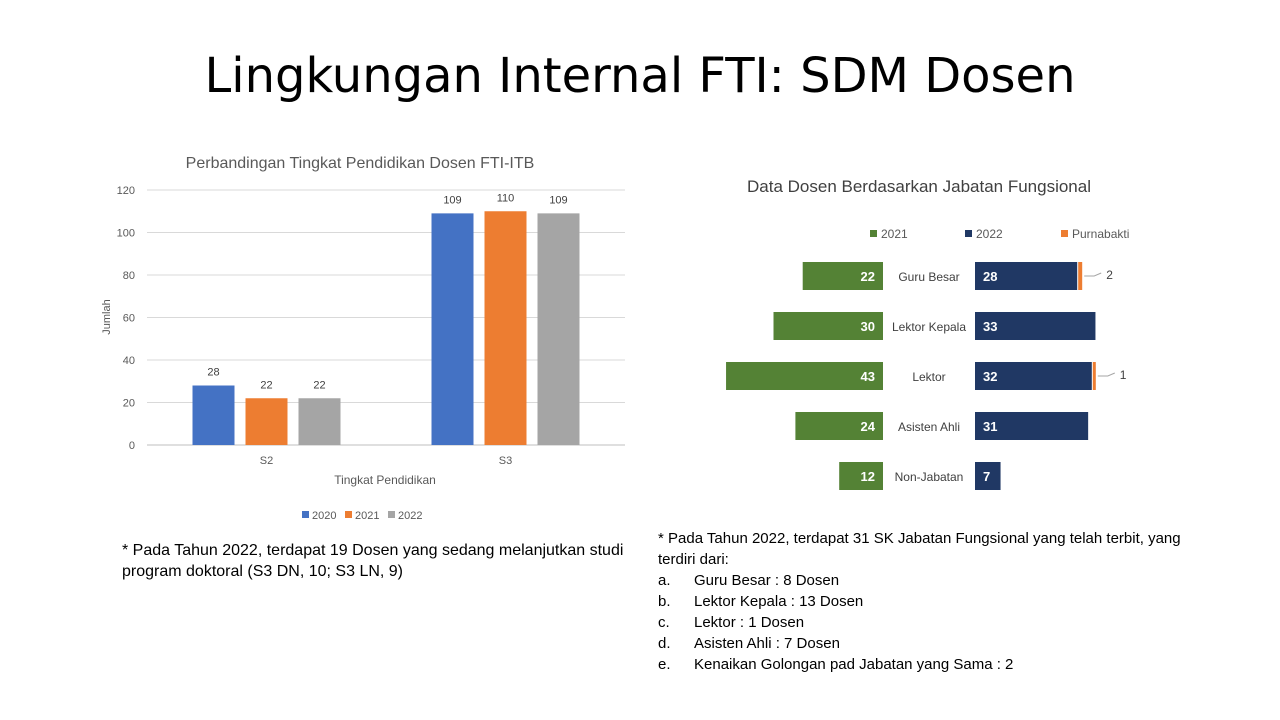 This screenshot has width=1280, height=720. What do you see at coordinates (386, 461) in the screenshot?
I see `x-axis-ticks: S2 S3` at bounding box center [386, 461].